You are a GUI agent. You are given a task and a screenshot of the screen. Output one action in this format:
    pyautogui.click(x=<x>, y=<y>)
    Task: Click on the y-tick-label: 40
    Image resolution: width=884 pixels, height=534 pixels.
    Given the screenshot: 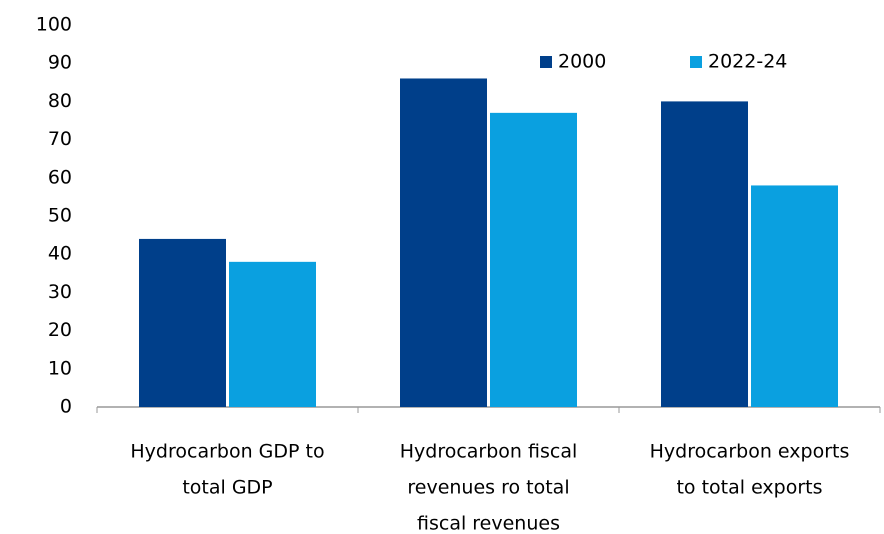 What is the action you would take?
    pyautogui.click(x=60, y=254)
    